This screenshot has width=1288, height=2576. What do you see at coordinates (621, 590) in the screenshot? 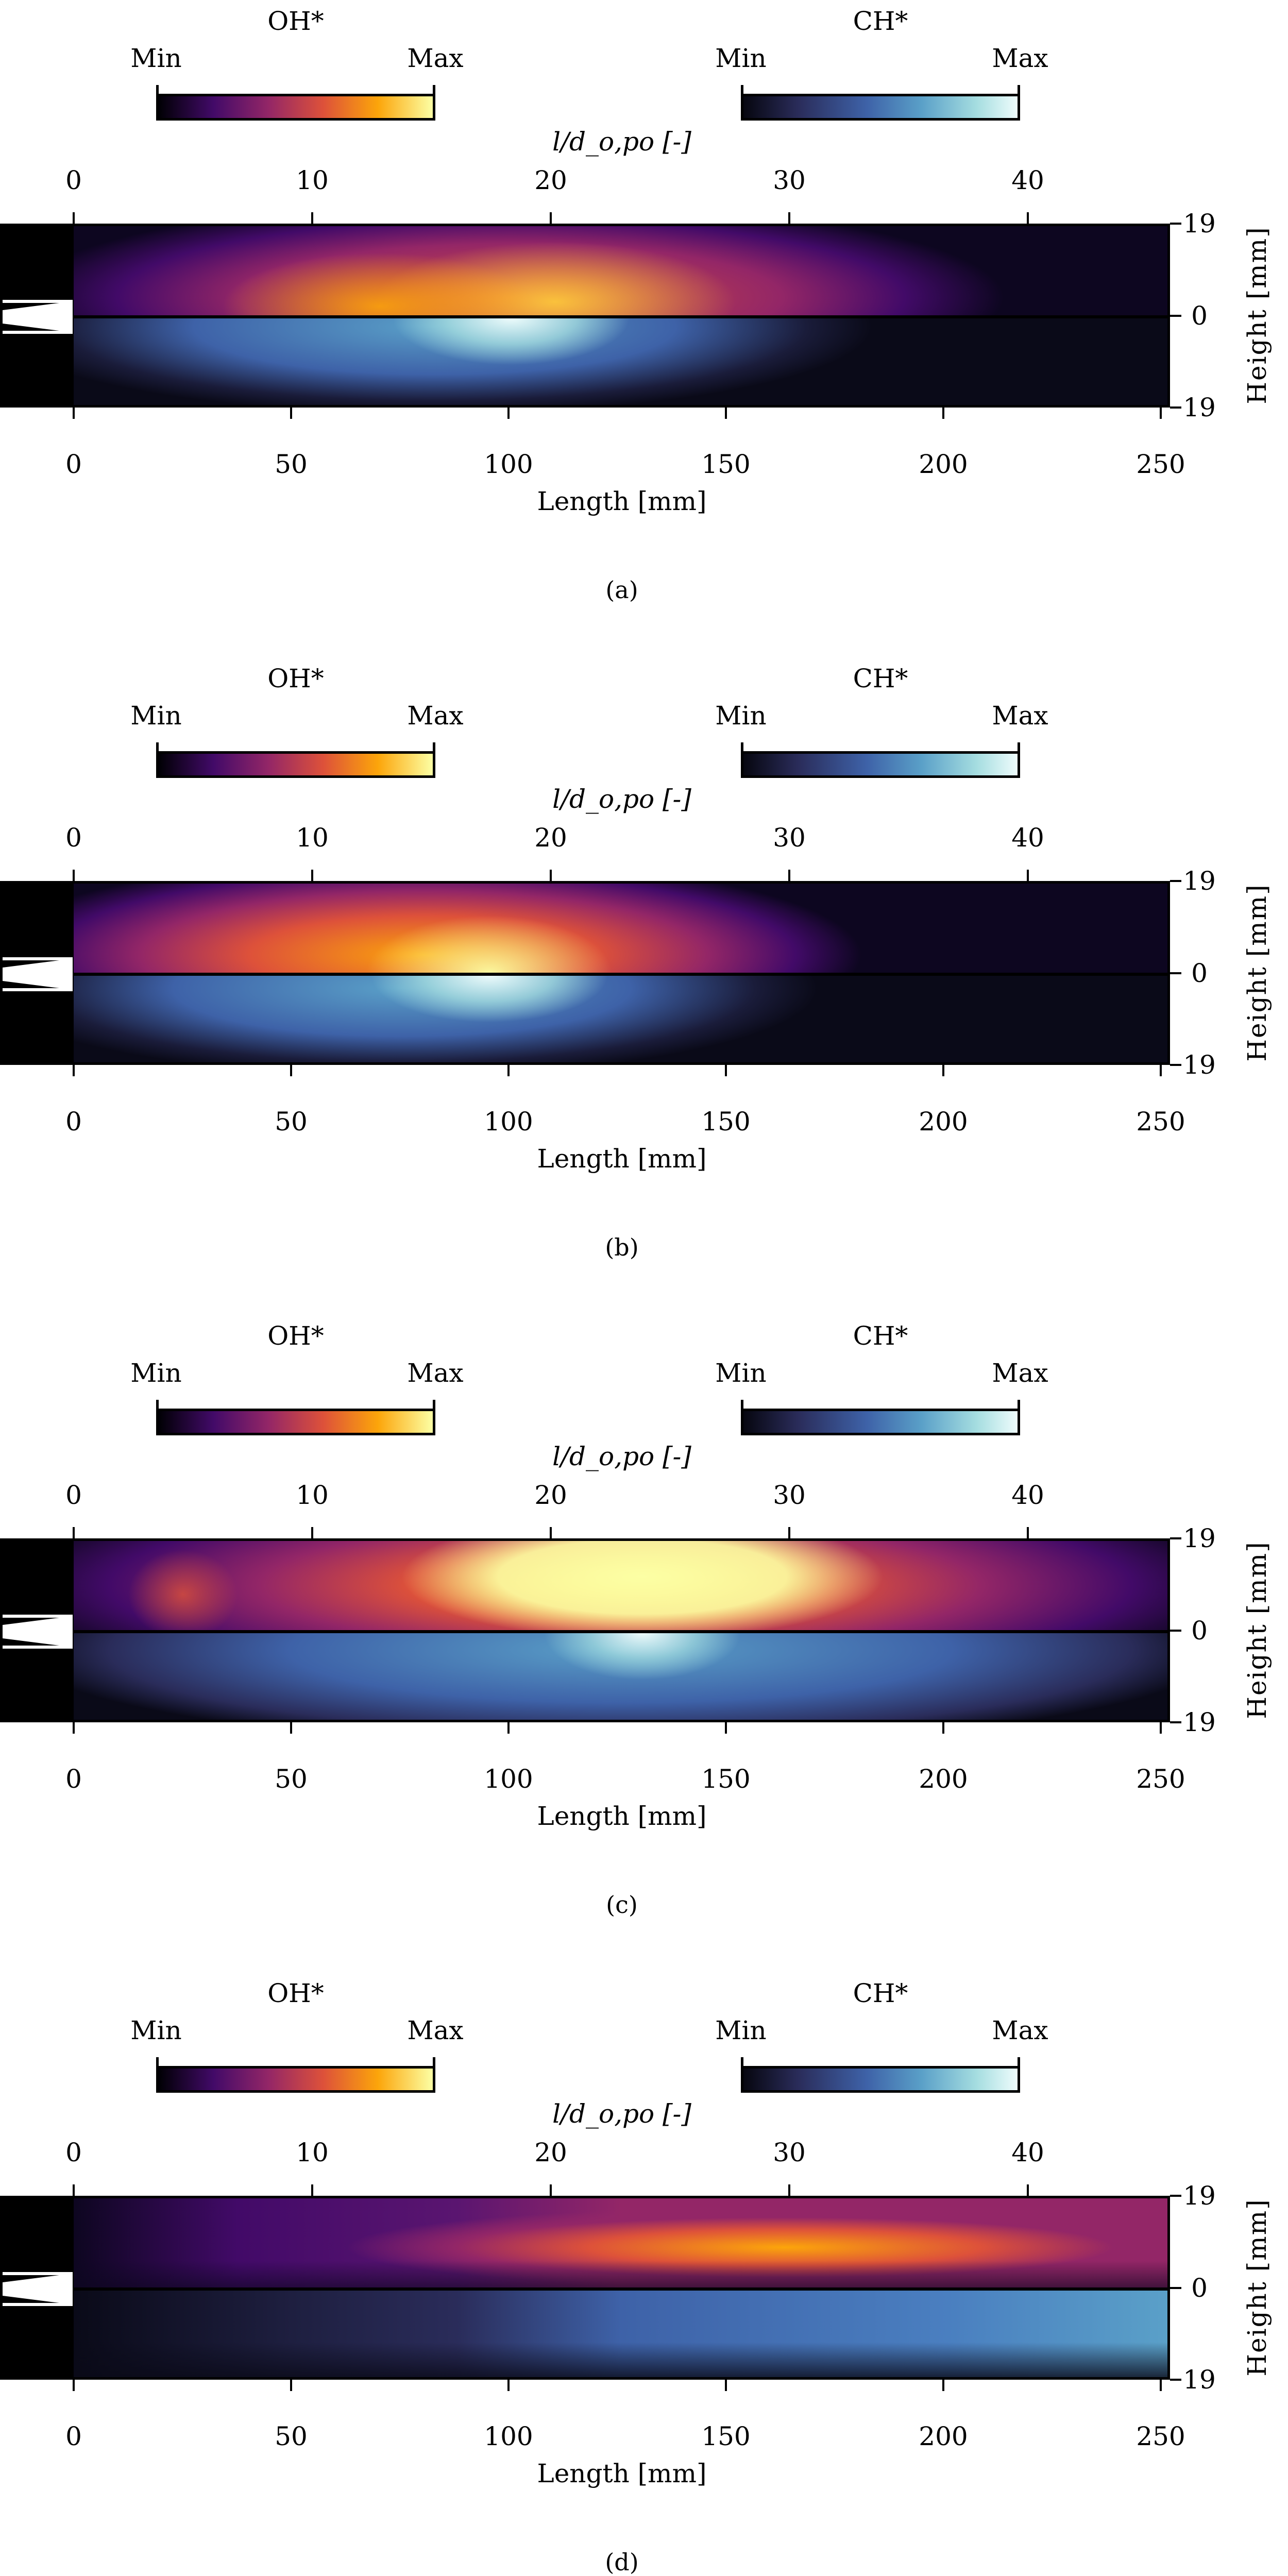
I see `panel-label: (a)` at bounding box center [621, 590].